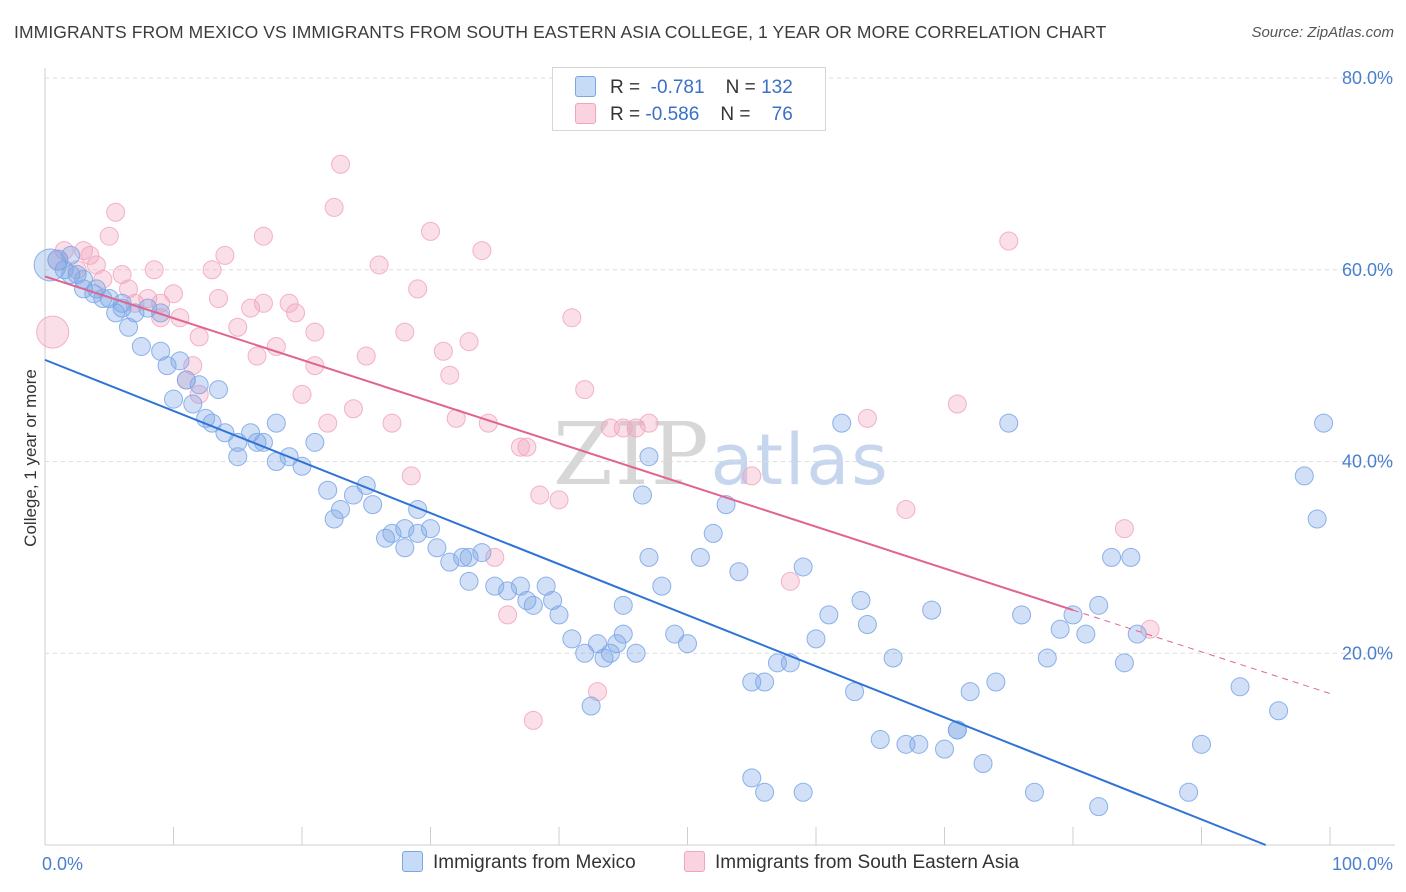 Image resolution: width=1406 pixels, height=892 pixels. Describe the element at coordinates (735, 114) in the screenshot. I see `legend-n-label: N =` at that location.